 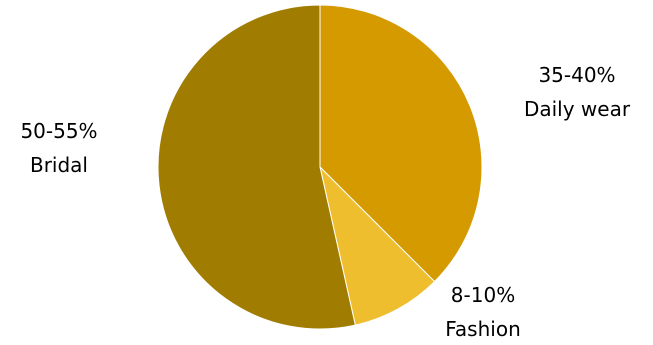 I want to click on label-fashion-name: Fashion, so click(x=483, y=329).